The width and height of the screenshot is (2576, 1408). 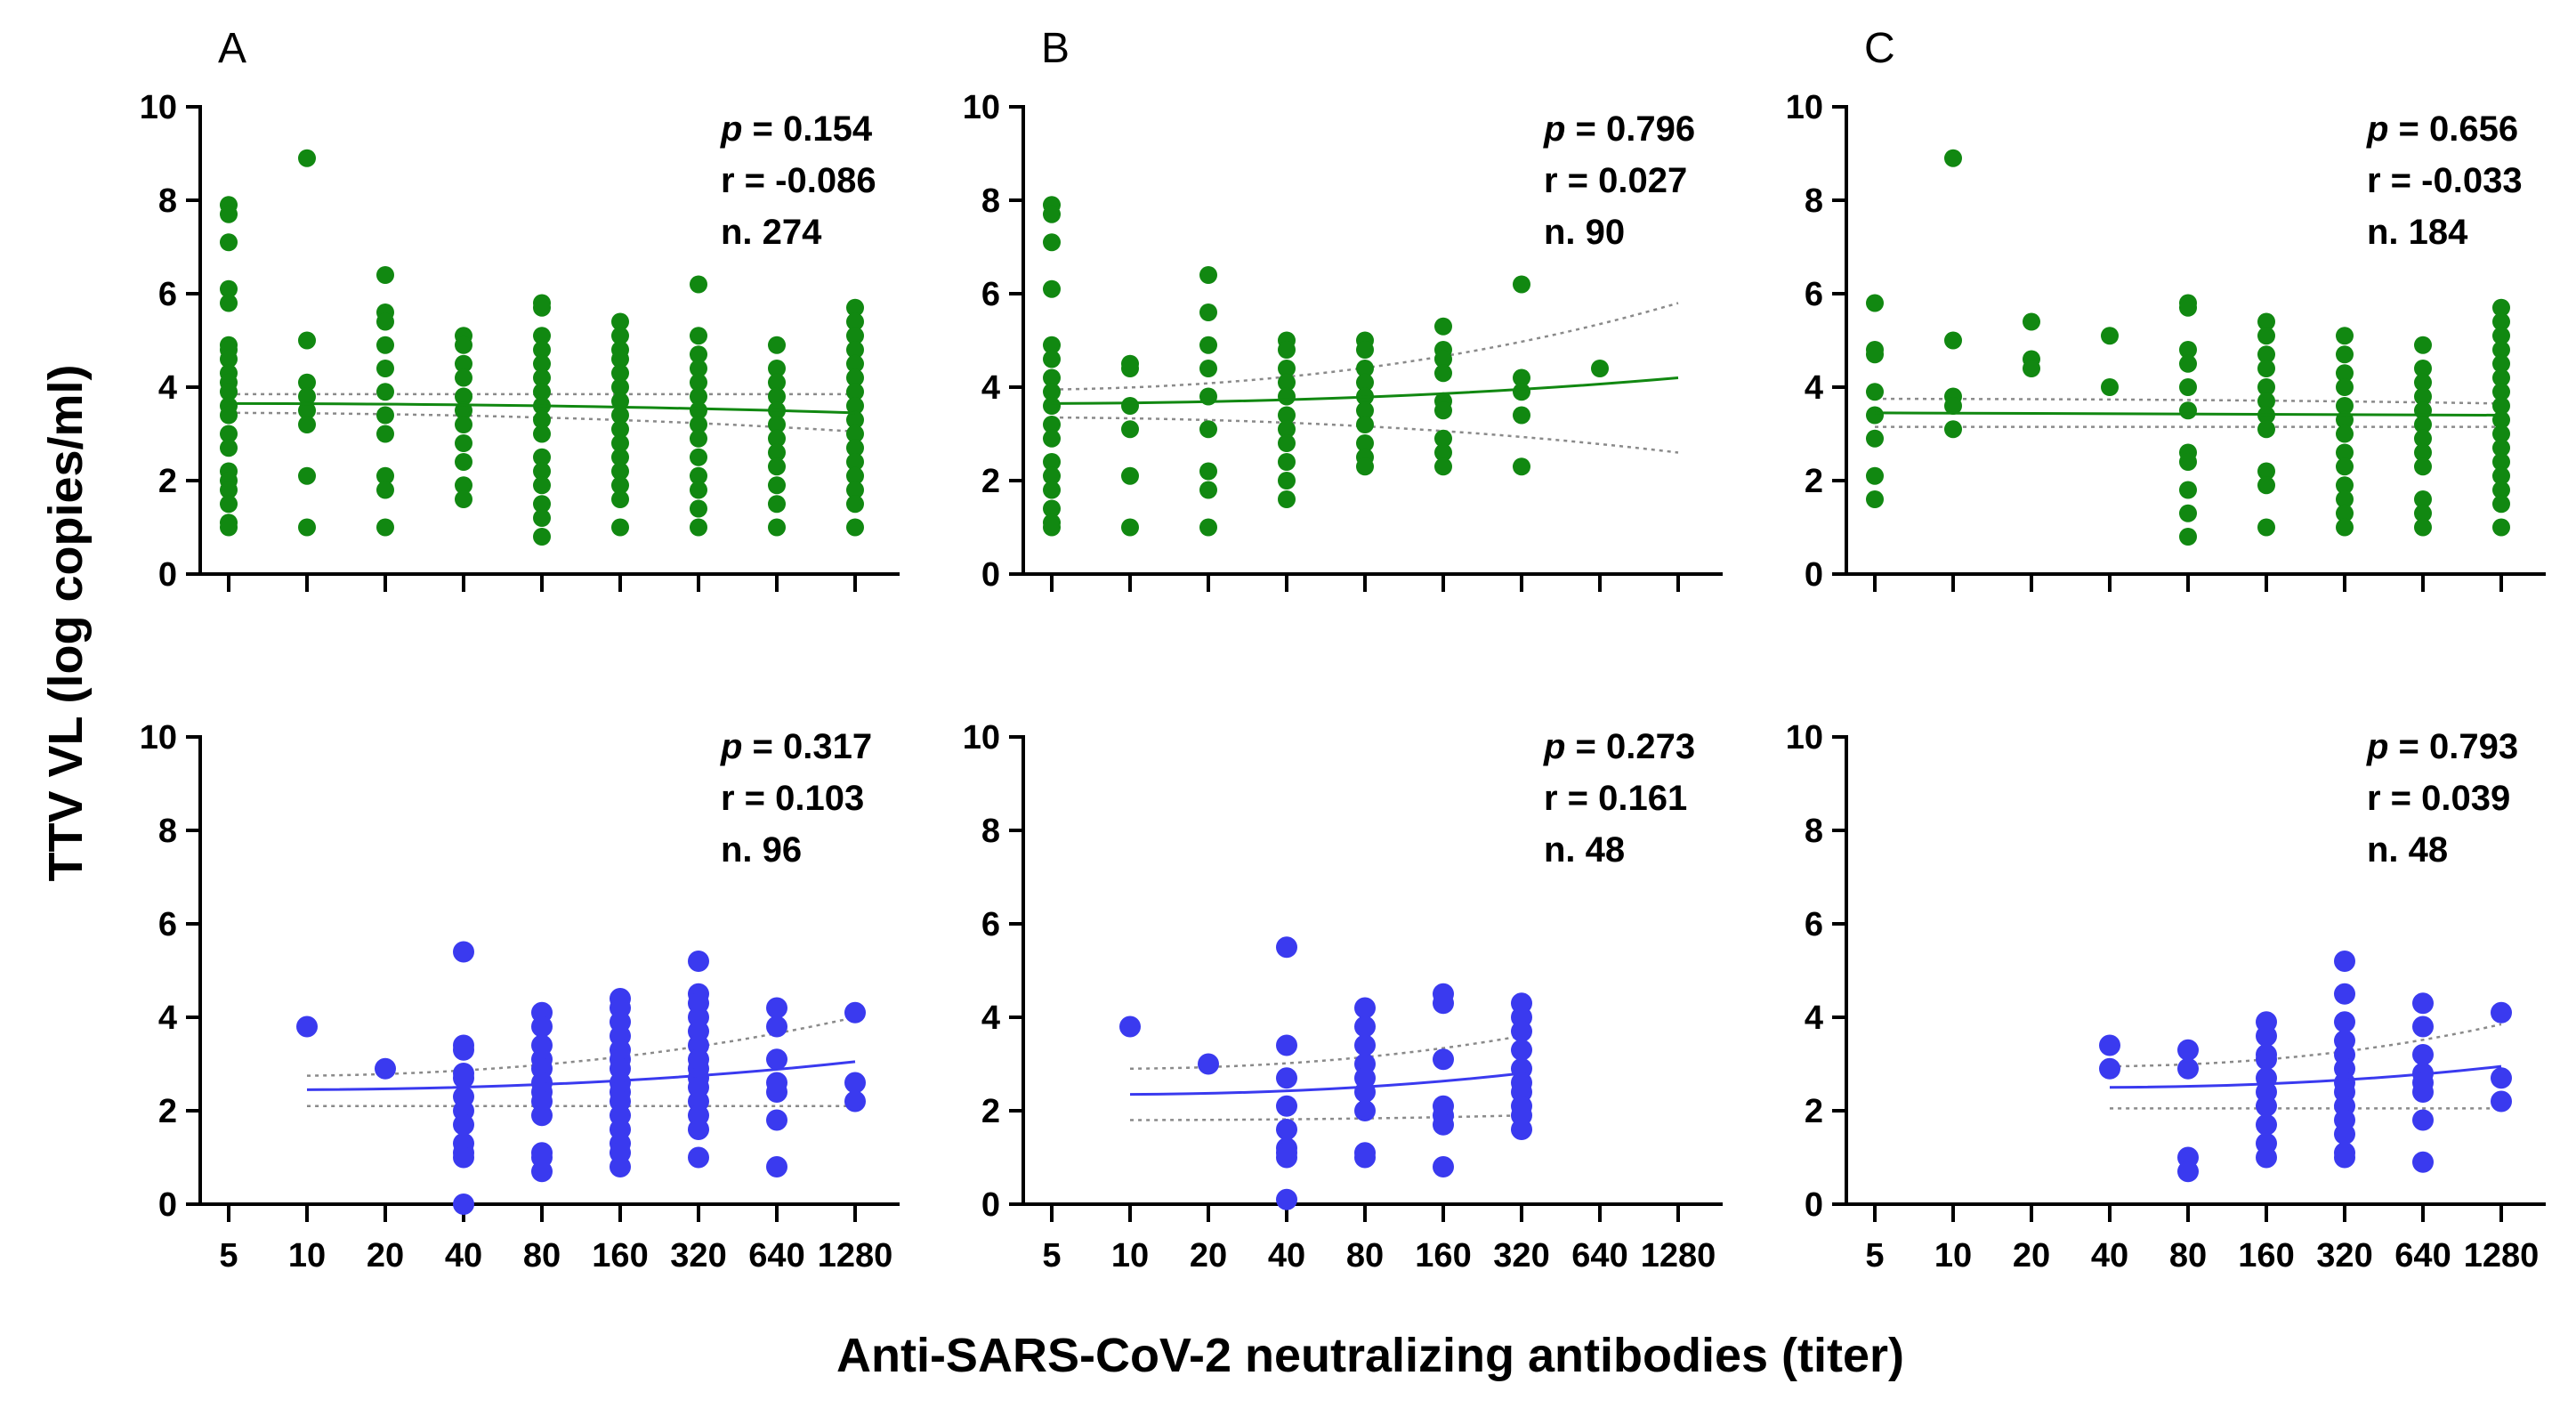 What do you see at coordinates (1874, 1255) in the screenshot?
I see `panel-bottom-c-x-tick-label: 5` at bounding box center [1874, 1255].